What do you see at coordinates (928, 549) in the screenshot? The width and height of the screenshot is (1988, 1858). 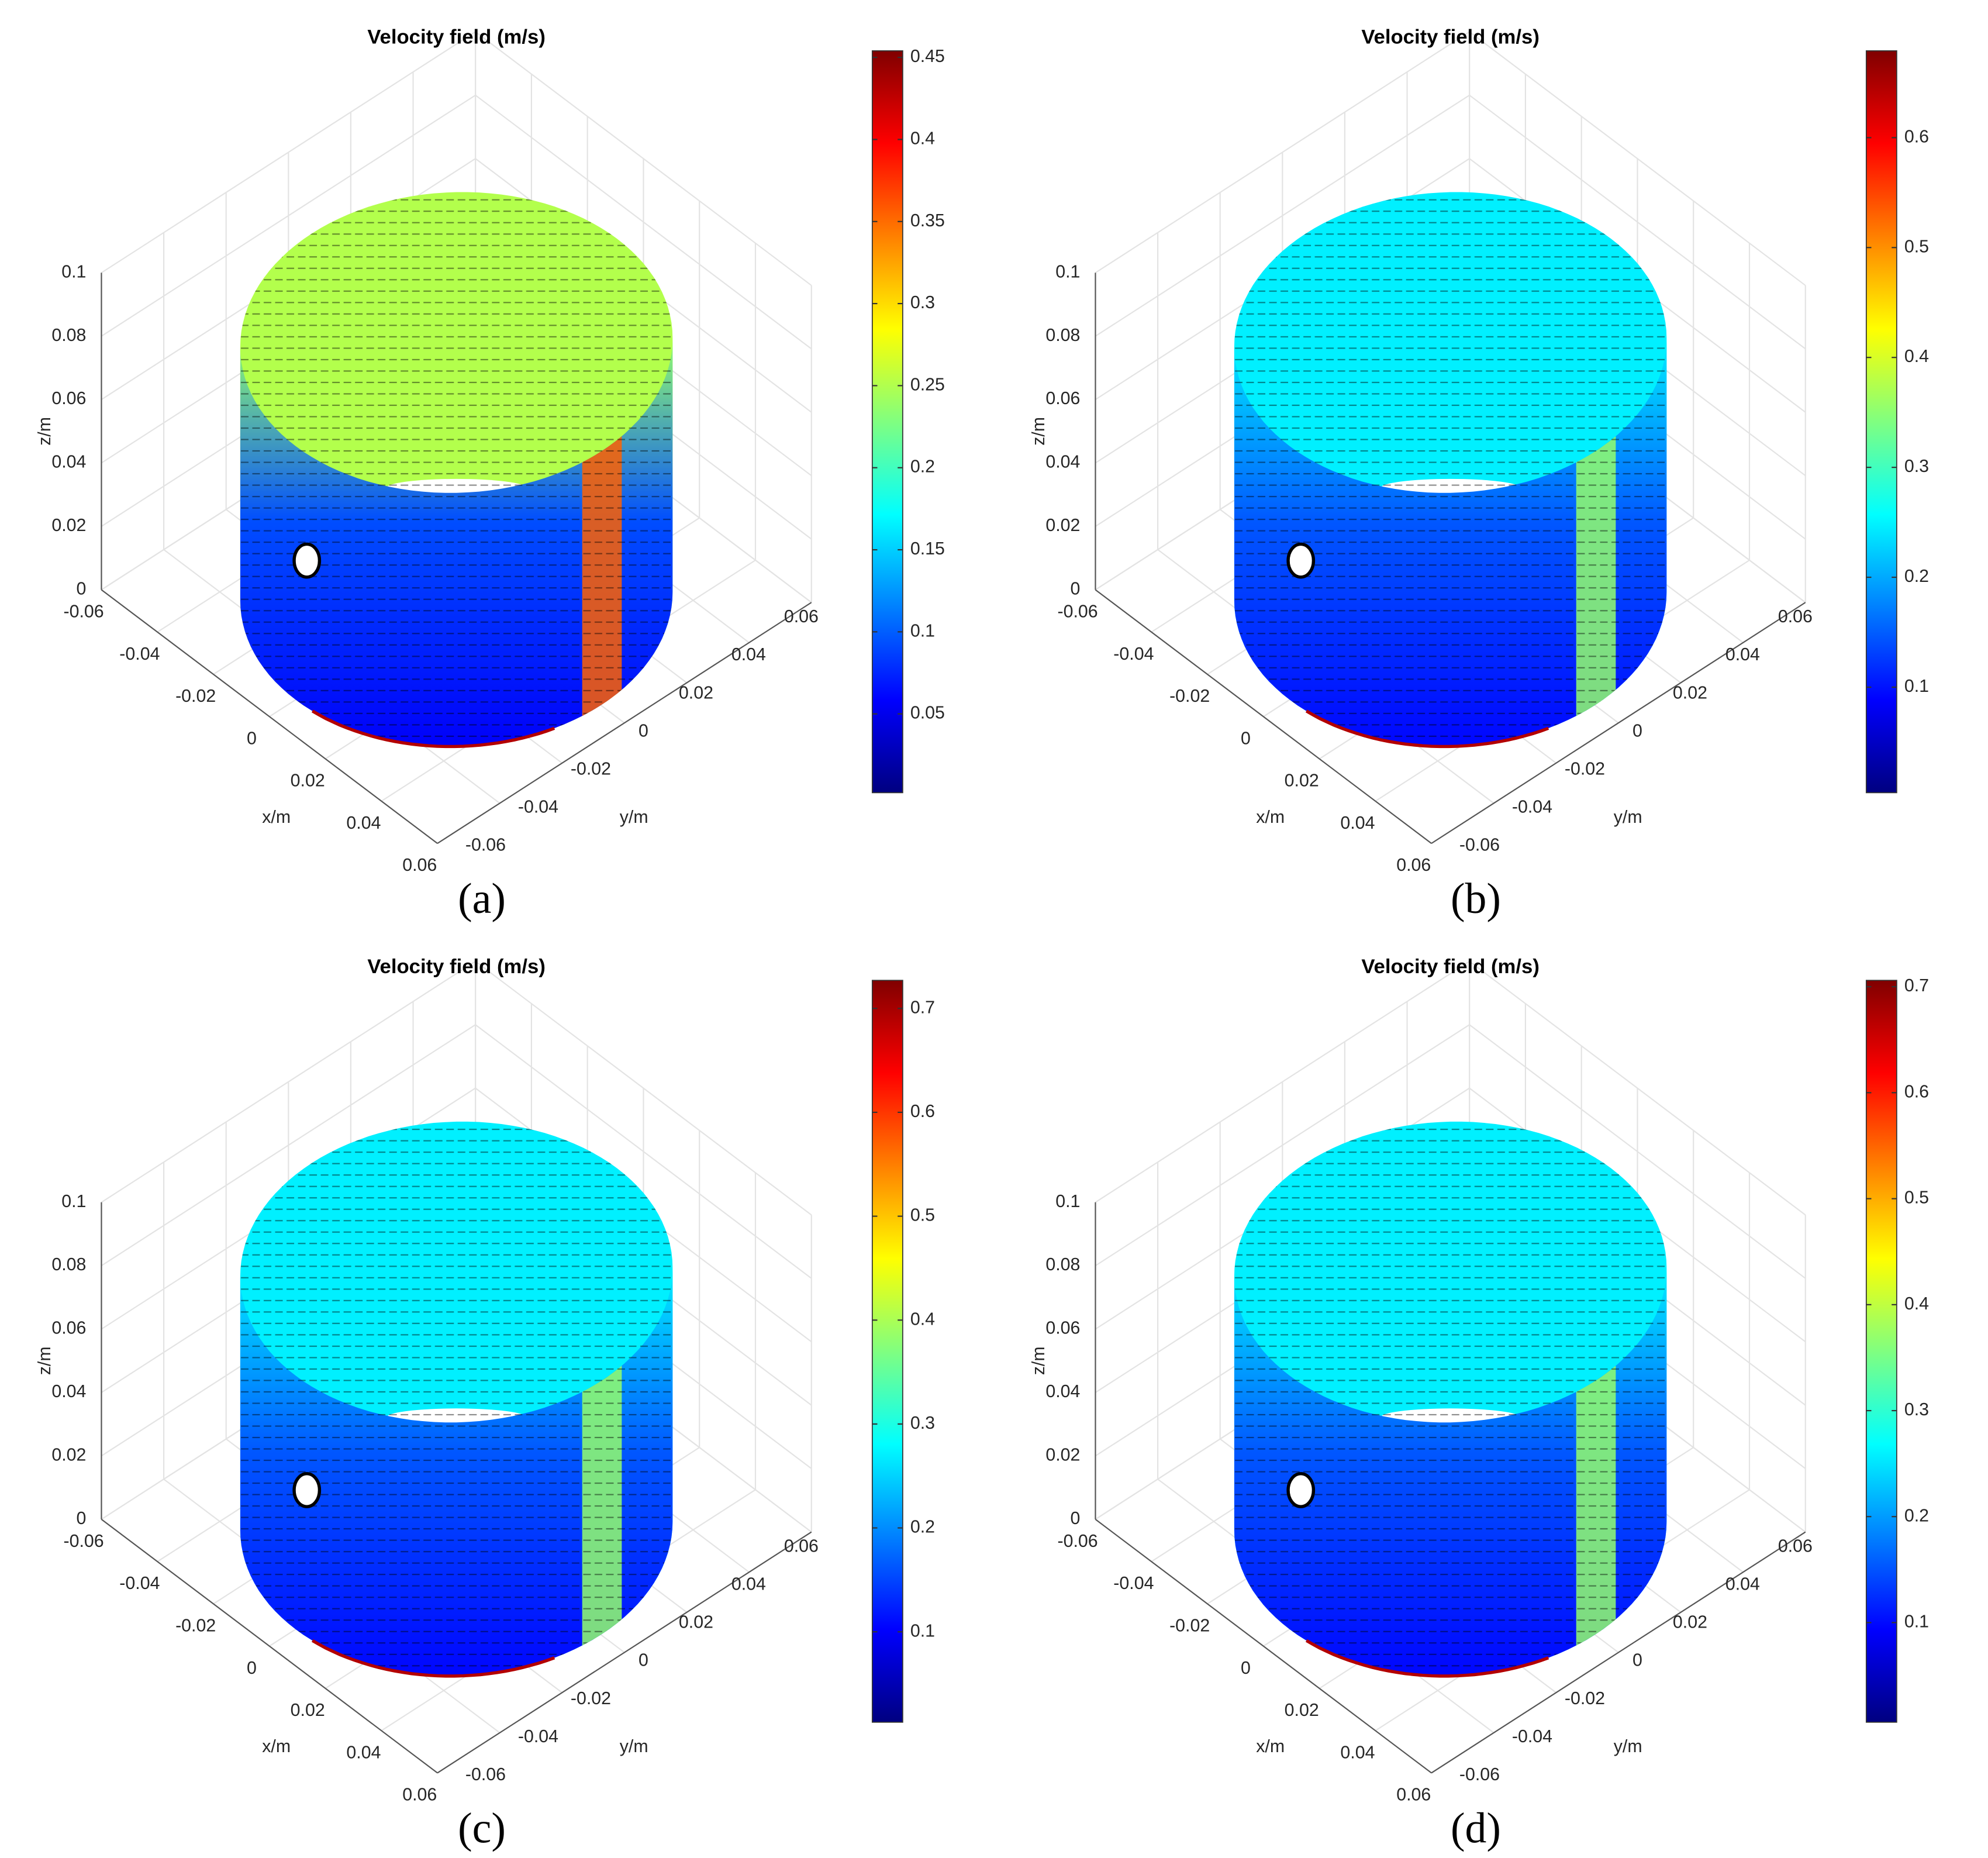 I see `colorbar-tick-label: 0.15` at bounding box center [928, 549].